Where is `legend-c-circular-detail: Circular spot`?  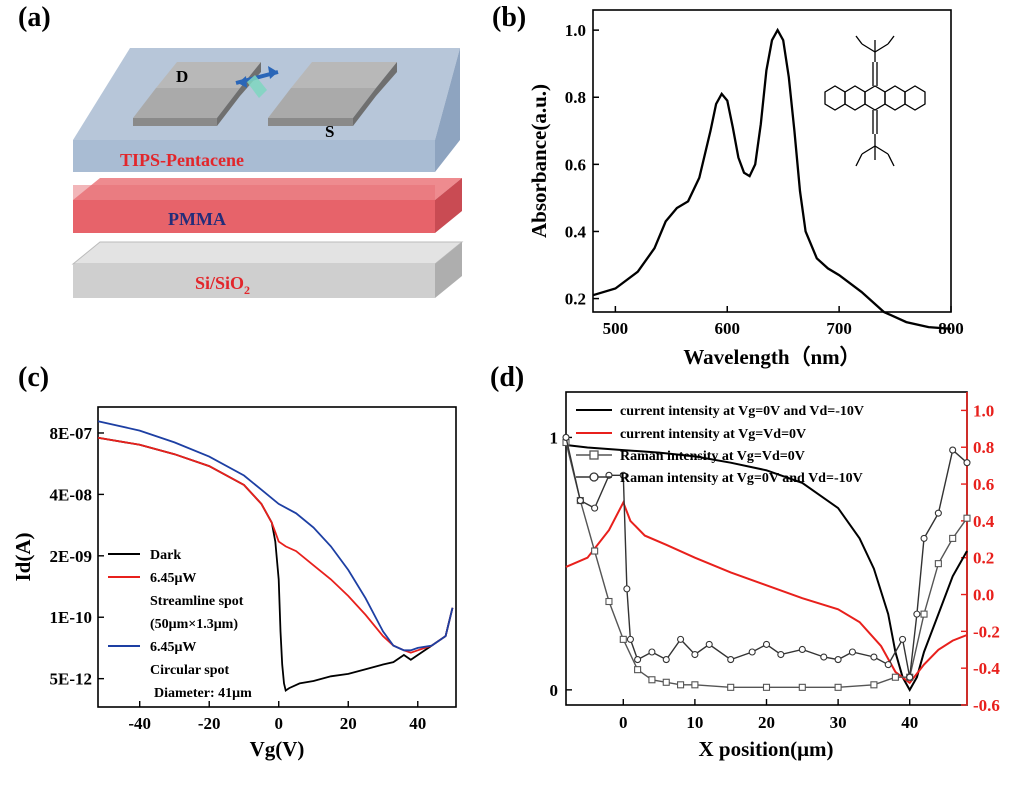
legend-c-circular-detail: Circular spot is located at coordinates (190, 670).